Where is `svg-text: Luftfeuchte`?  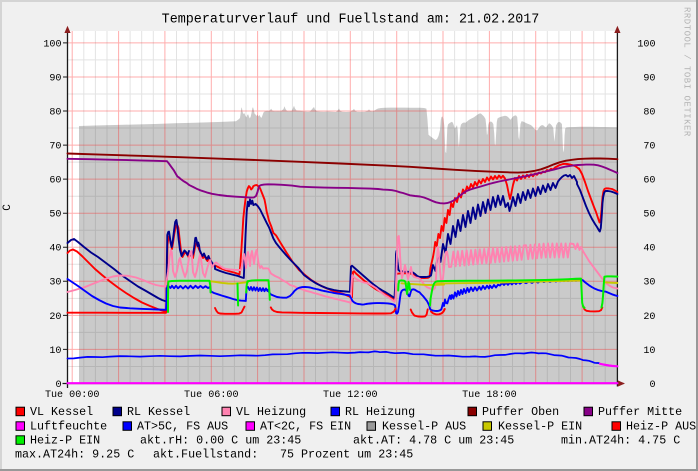 svg-text: Luftfeuchte is located at coordinates (68, 427).